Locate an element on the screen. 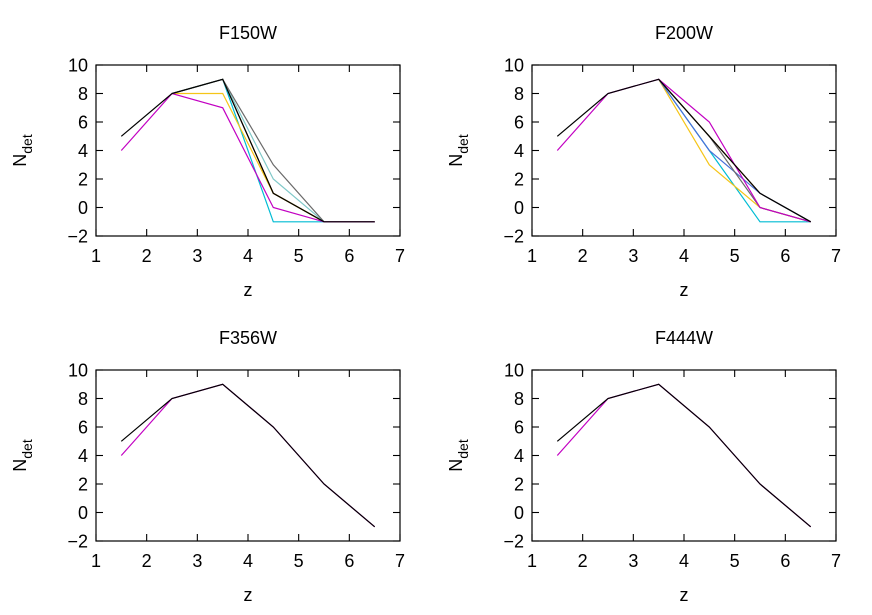  chart-title: F444W is located at coordinates (684, 338).